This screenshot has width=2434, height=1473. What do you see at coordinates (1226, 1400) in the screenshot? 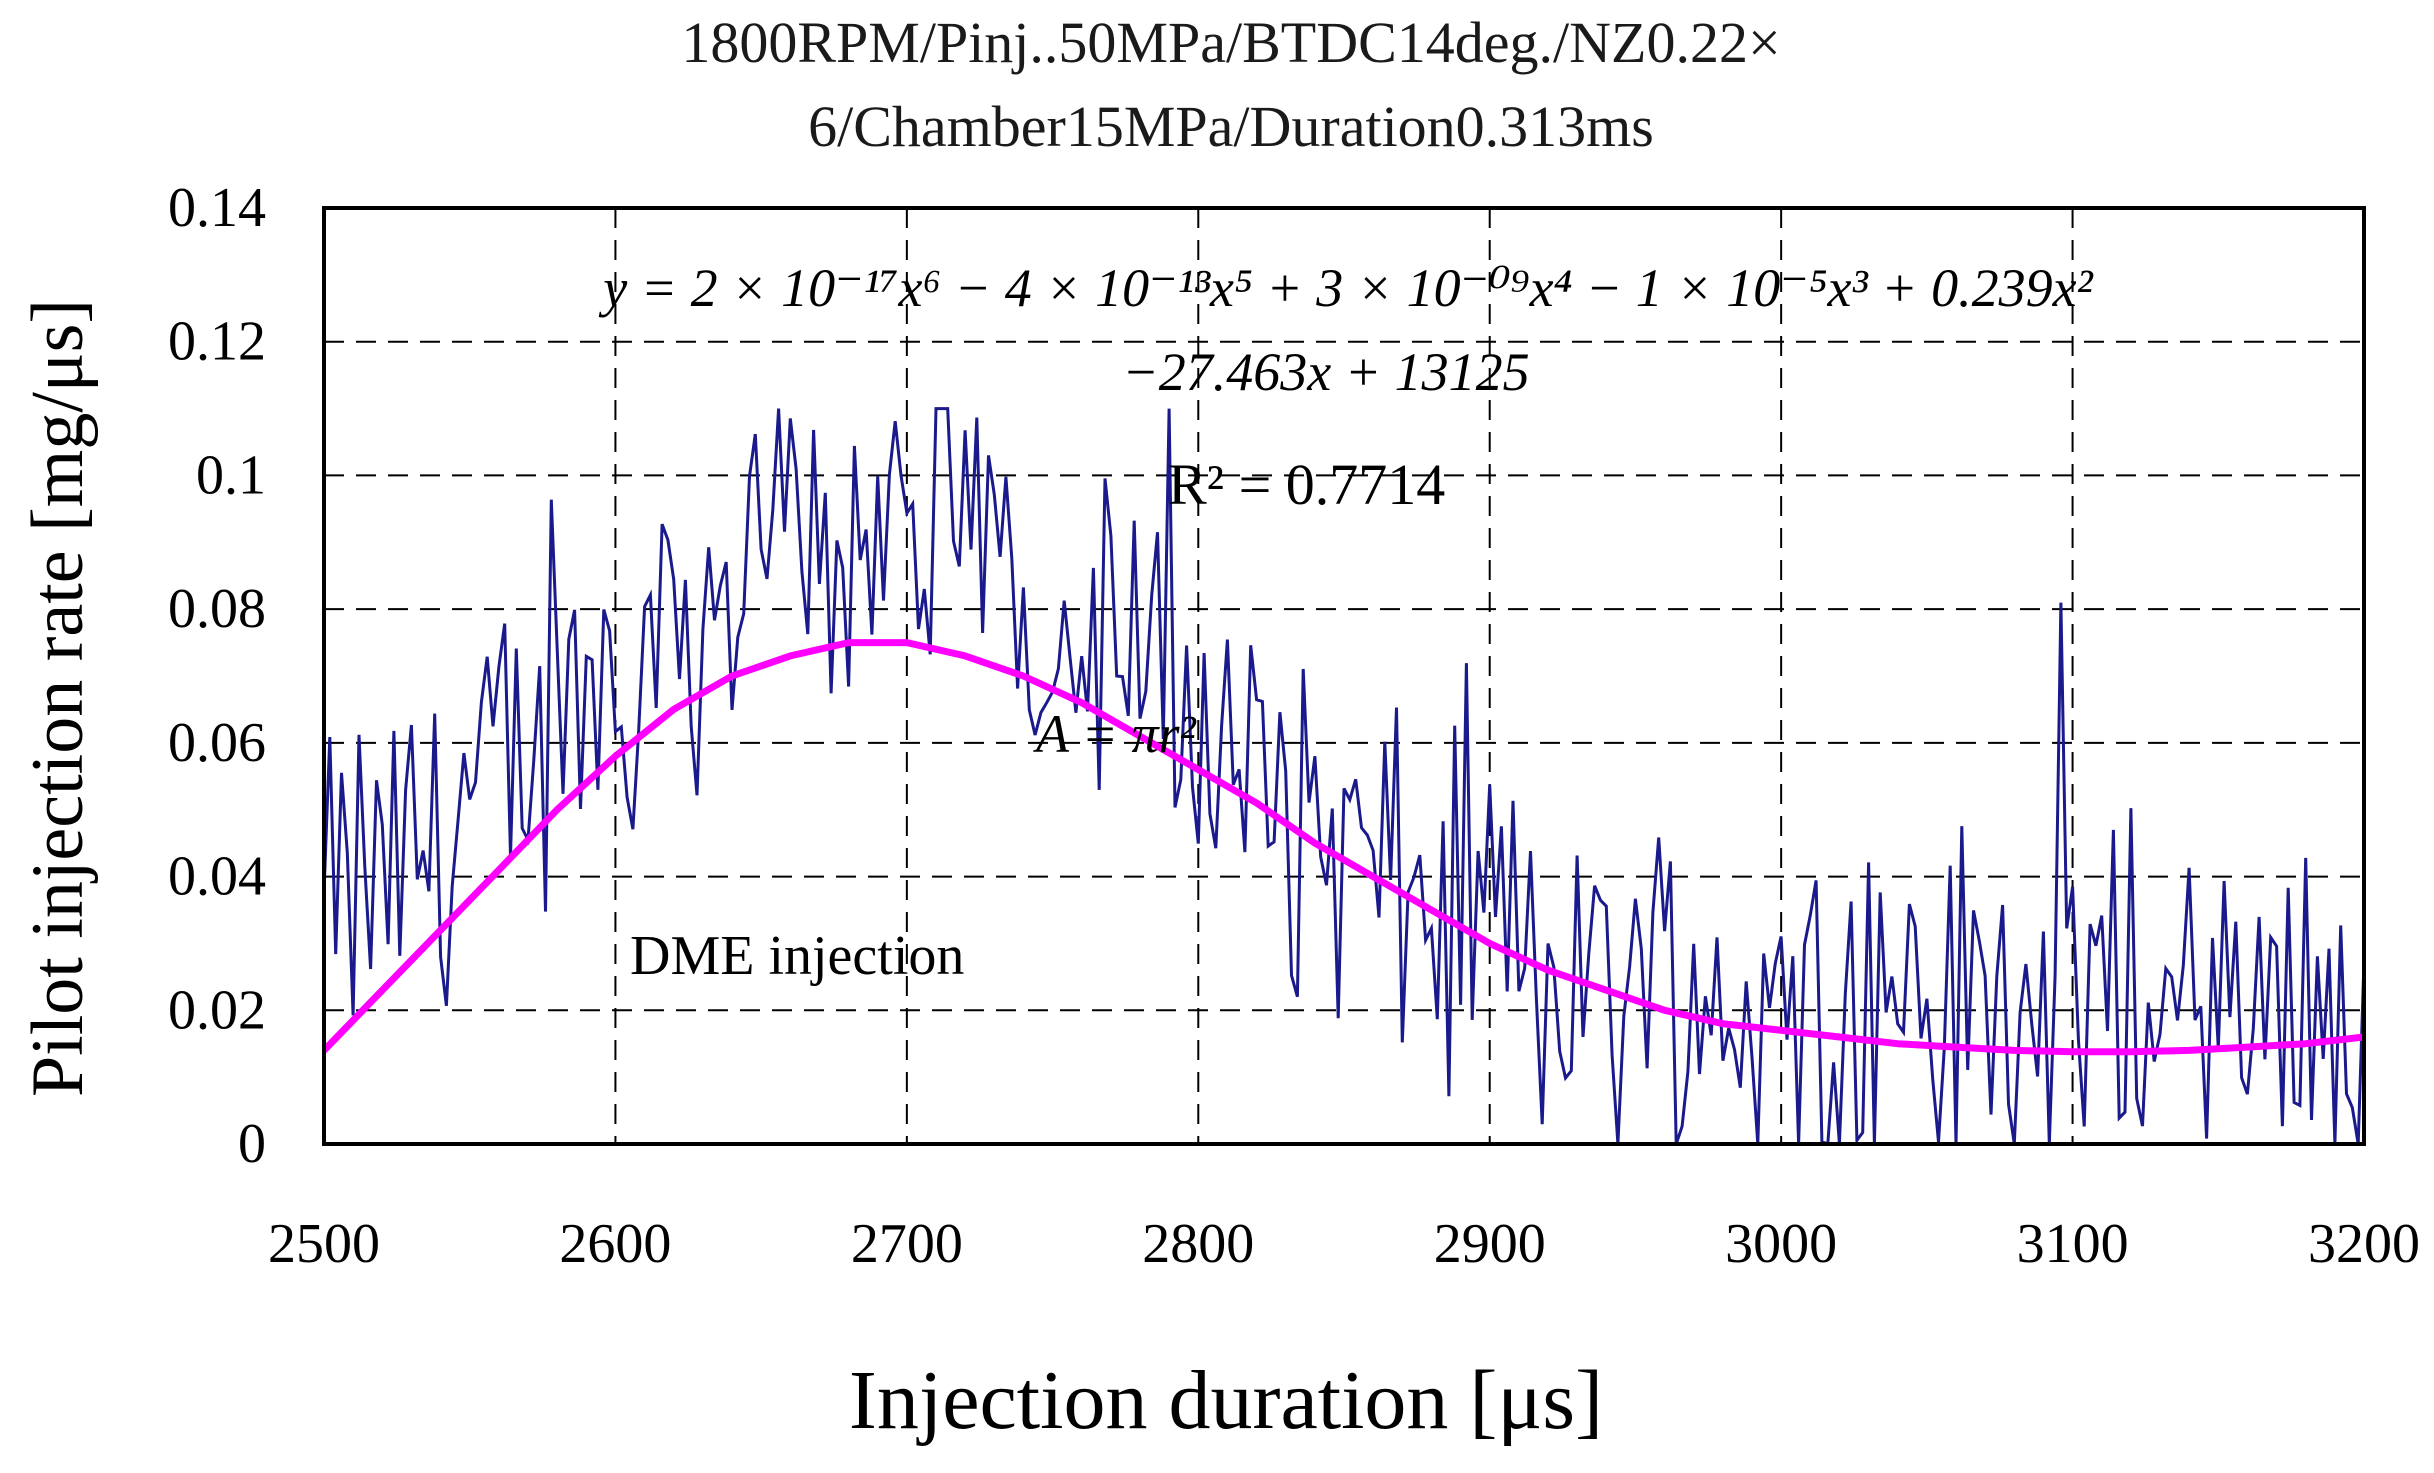
I see `x-axis-label: Injection duration [μs]` at bounding box center [1226, 1400].